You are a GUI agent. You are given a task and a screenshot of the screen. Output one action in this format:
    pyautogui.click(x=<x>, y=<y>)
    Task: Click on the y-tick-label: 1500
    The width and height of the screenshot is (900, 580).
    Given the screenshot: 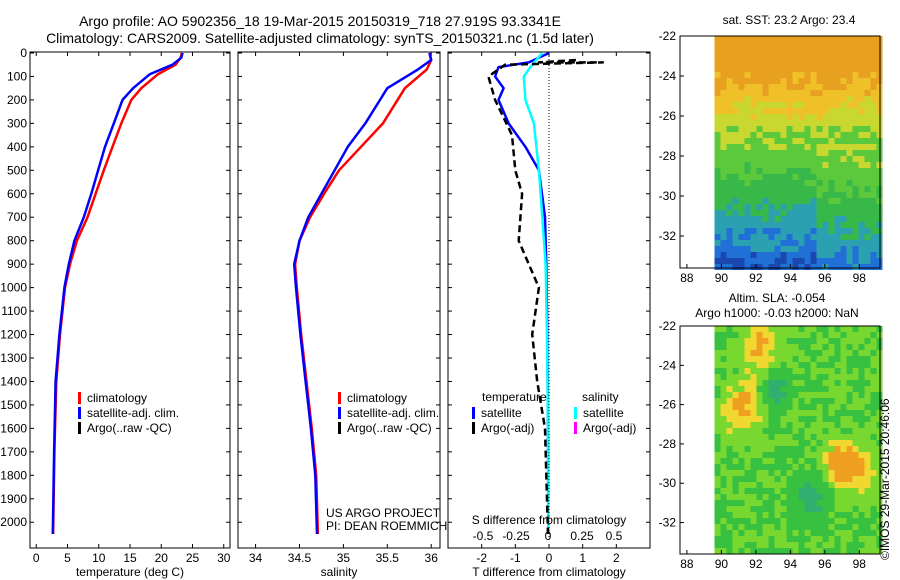 What is the action you would take?
    pyautogui.click(x=13, y=405)
    